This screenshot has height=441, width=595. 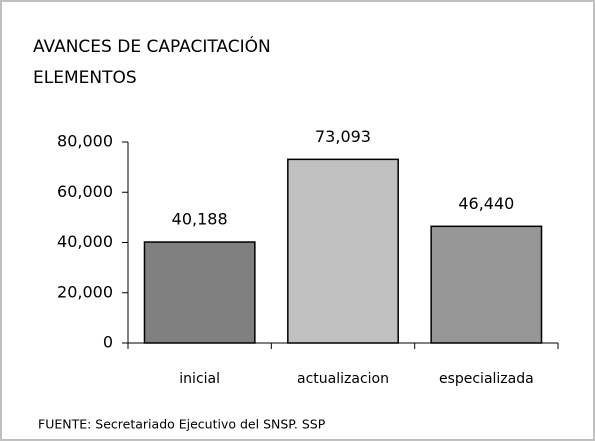 I want to click on y-tick-label: 0, so click(x=108, y=342).